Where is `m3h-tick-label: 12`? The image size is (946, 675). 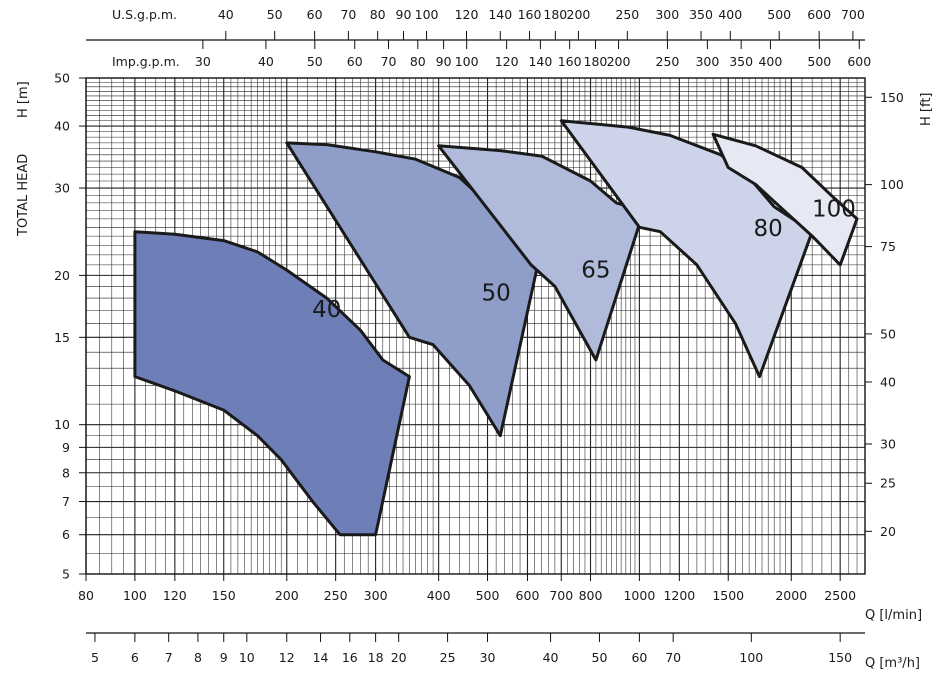
m3h-tick-label: 12 is located at coordinates (287, 657).